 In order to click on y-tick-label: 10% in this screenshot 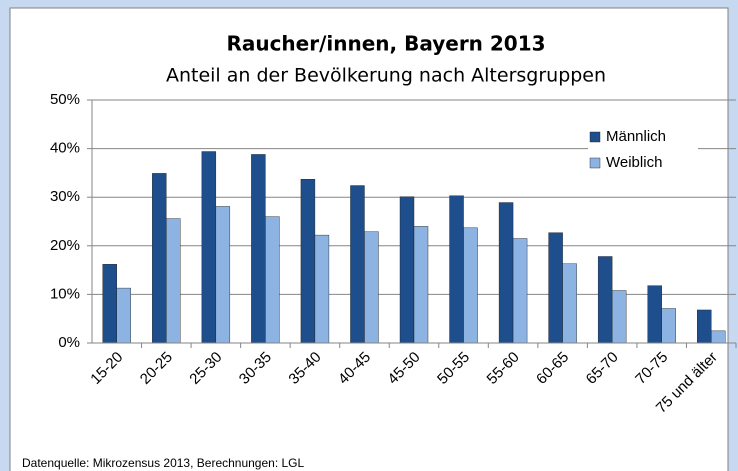, I will do `click(65, 293)`.